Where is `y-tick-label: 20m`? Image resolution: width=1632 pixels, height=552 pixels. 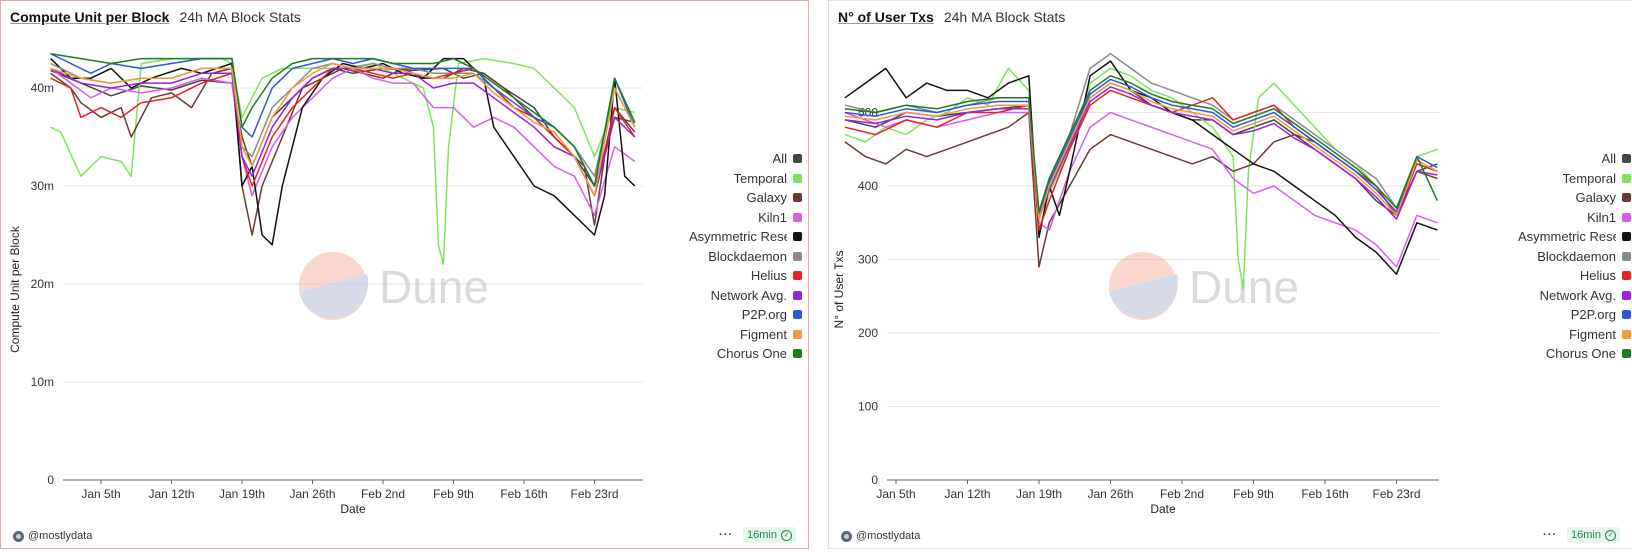
y-tick-label: 20m is located at coordinates (42, 284).